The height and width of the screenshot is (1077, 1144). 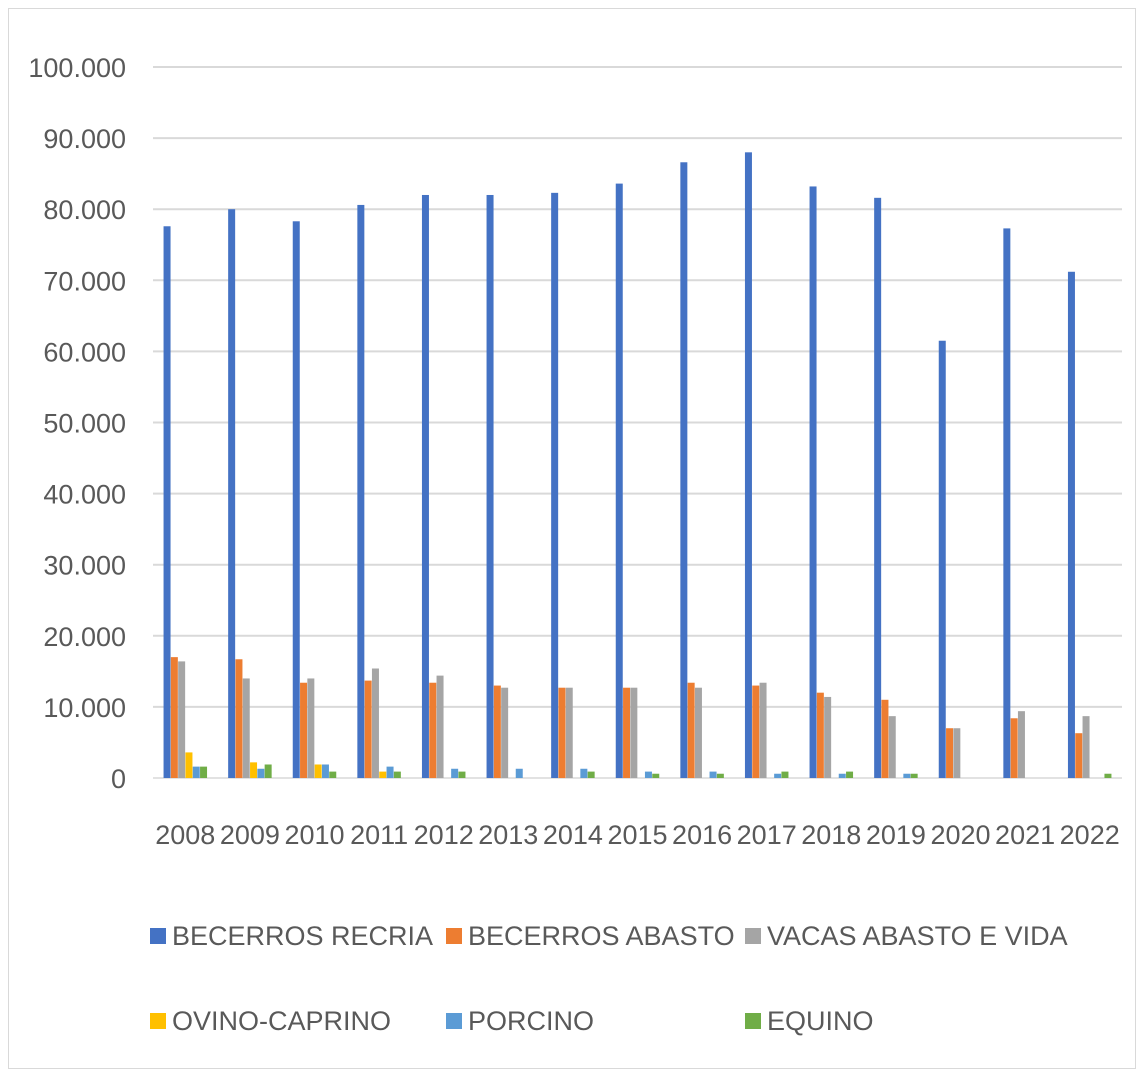 What do you see at coordinates (302, 936) in the screenshot?
I see `legend-label: BECERROS RECRIA` at bounding box center [302, 936].